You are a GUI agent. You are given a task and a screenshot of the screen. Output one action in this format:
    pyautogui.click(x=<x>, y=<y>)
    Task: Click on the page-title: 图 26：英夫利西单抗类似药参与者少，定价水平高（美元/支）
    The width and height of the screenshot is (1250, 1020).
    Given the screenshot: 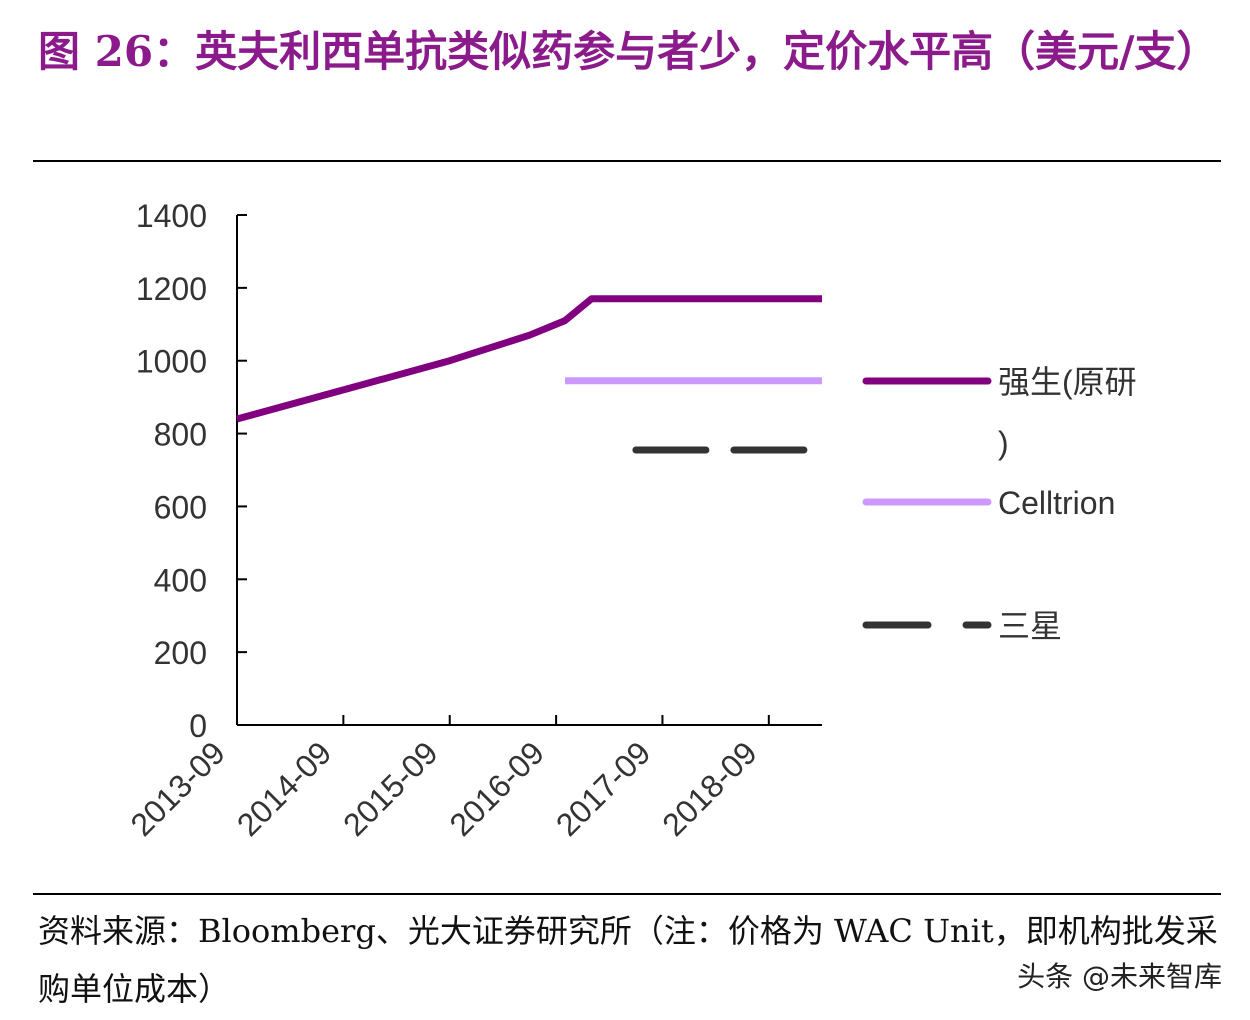 What is the action you would take?
    pyautogui.click(x=628, y=51)
    